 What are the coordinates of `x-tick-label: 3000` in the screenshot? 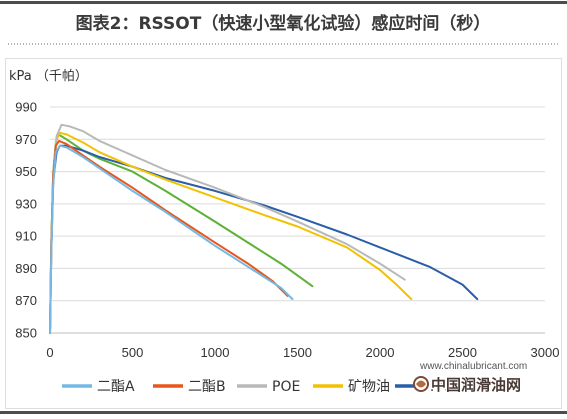 It's located at (545, 352).